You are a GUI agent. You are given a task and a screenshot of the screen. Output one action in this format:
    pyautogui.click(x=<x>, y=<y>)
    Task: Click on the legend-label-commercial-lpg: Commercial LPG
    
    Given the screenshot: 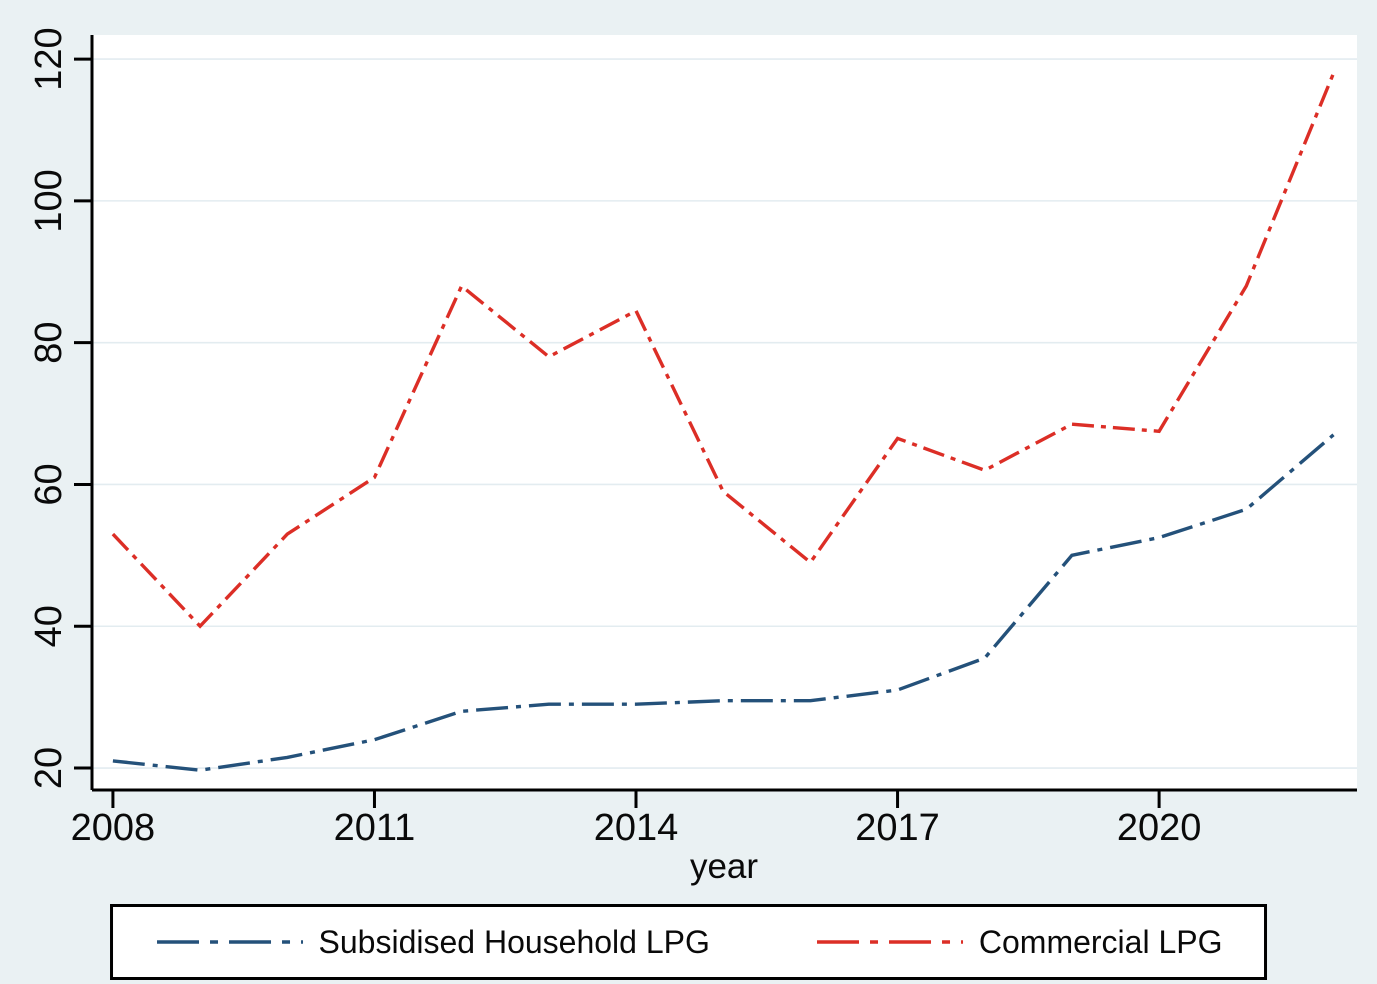 What is the action you would take?
    pyautogui.click(x=1100, y=941)
    